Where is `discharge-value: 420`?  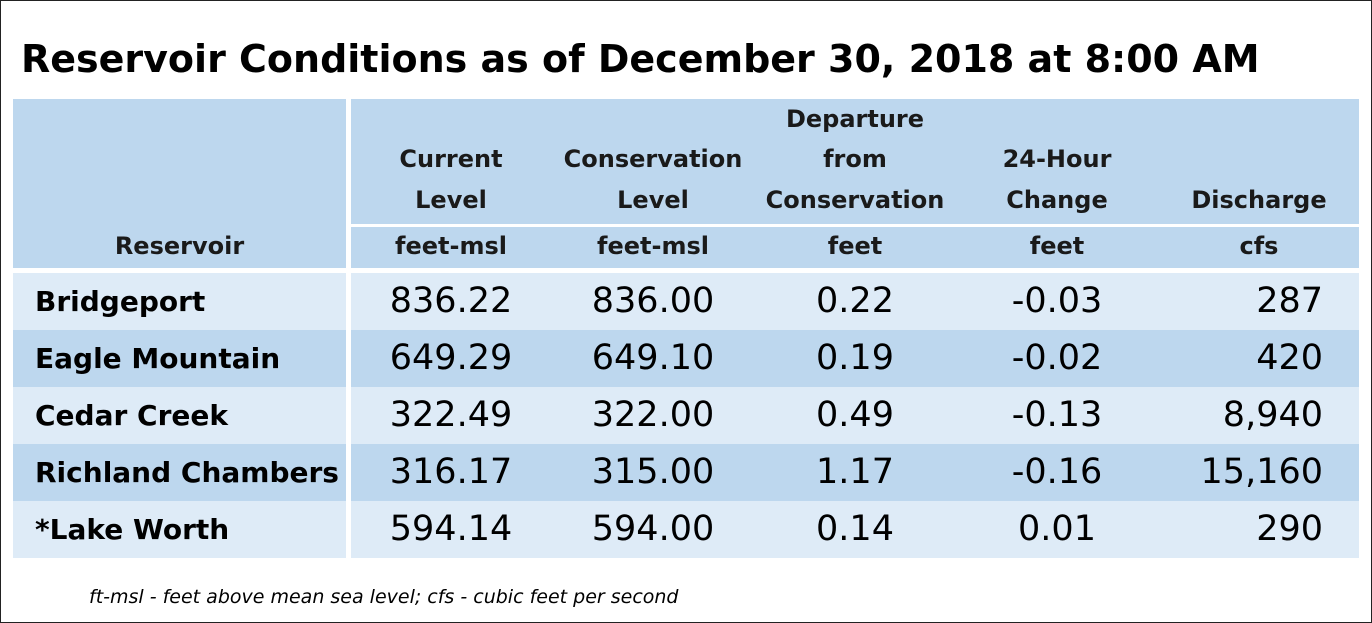 discharge-value: 420 is located at coordinates (1289, 358).